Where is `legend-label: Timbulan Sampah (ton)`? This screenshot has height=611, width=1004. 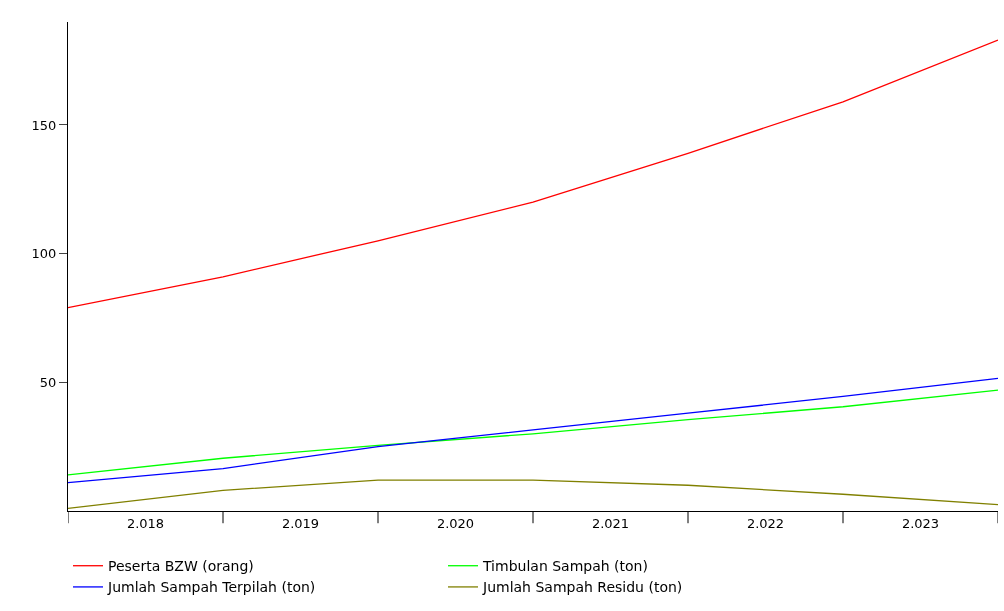 legend-label: Timbulan Sampah (ton) is located at coordinates (565, 566).